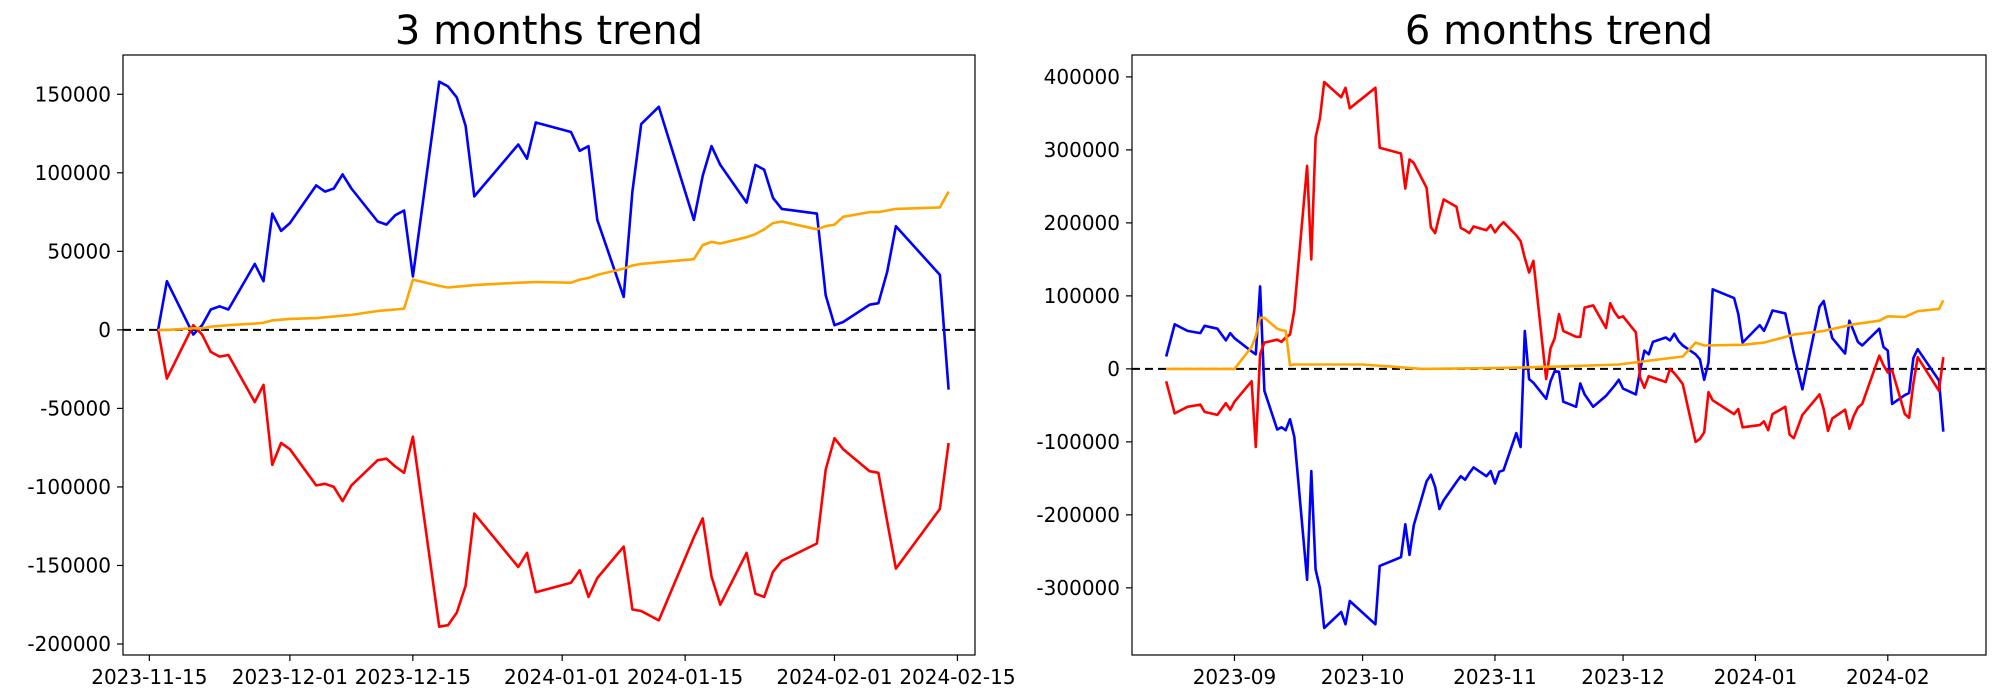 This screenshot has height=700, width=2000. I want to click on x-tick-label: 2024-02, so click(1888, 677).